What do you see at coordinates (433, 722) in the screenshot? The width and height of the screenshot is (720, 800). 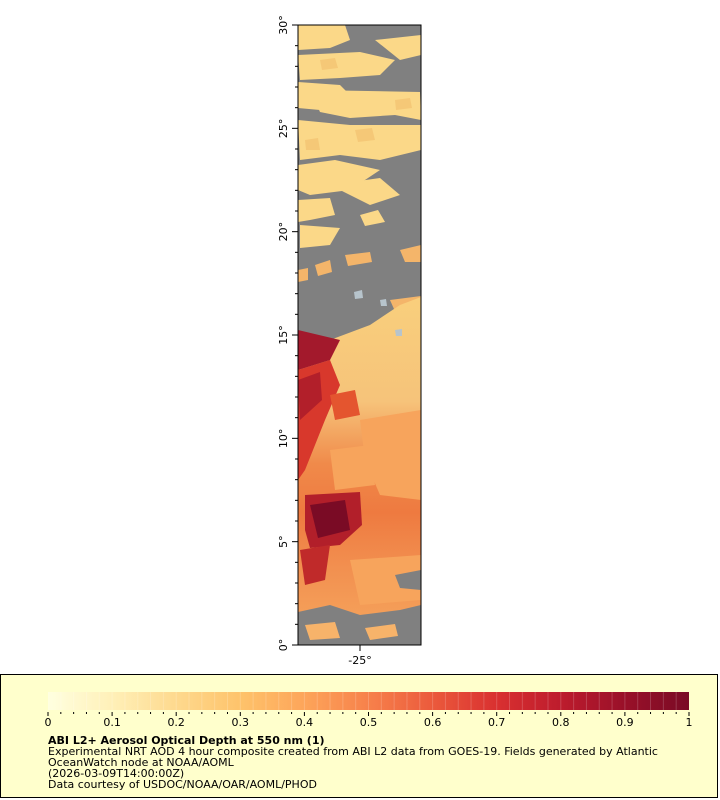 I see `colorbar-tick-label: 0.6` at bounding box center [433, 722].